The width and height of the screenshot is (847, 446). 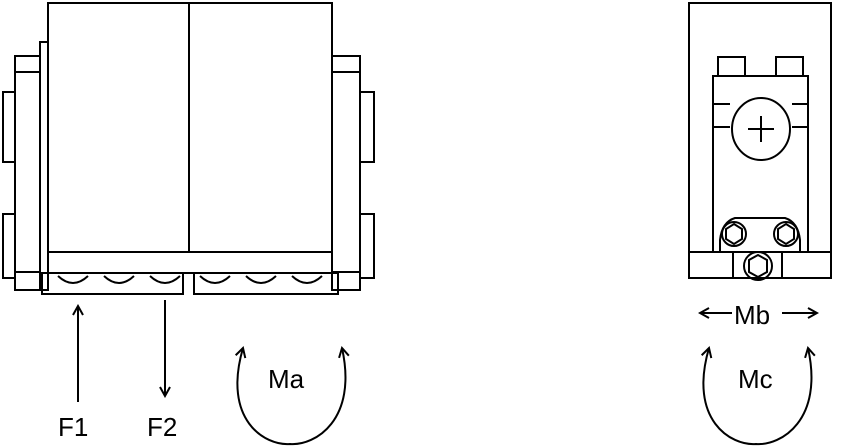 I want to click on moment-c-arrow, so click(x=757, y=397).